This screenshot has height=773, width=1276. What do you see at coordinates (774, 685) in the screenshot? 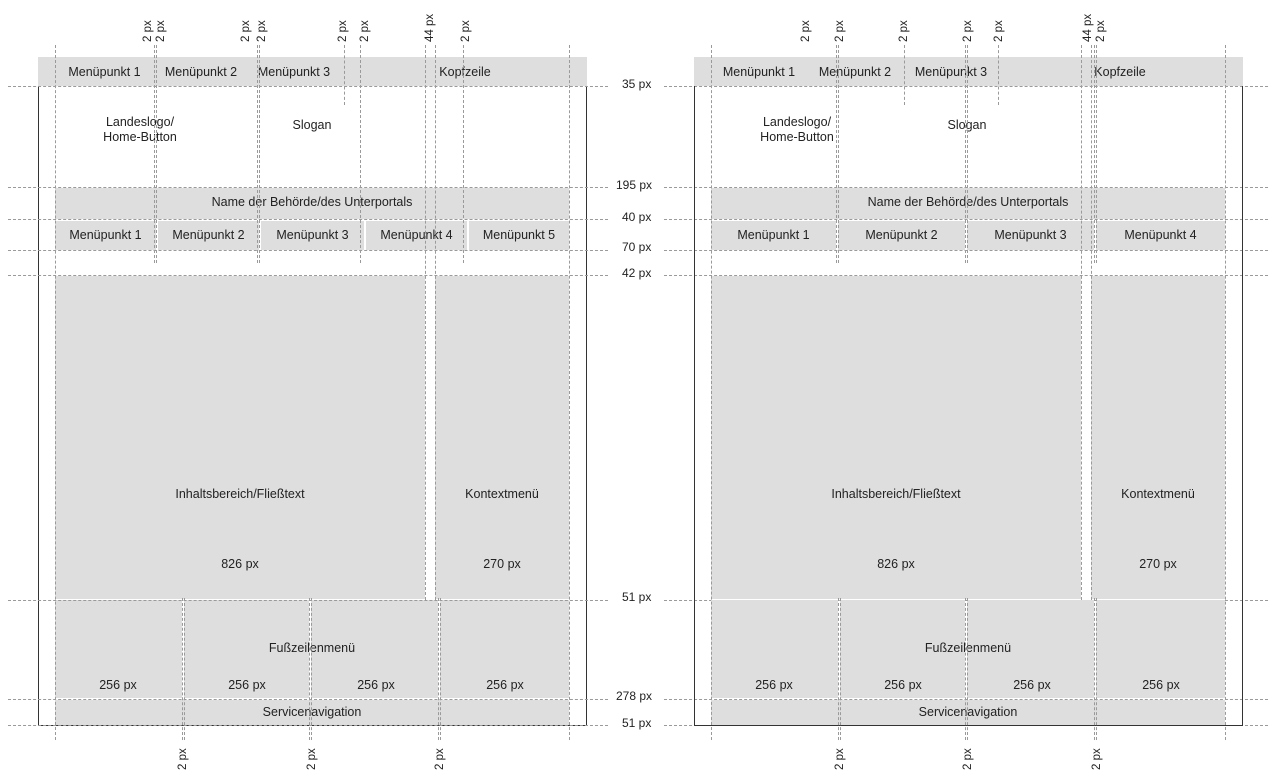
I see `right-footer-width-1: 256 px` at bounding box center [774, 685].